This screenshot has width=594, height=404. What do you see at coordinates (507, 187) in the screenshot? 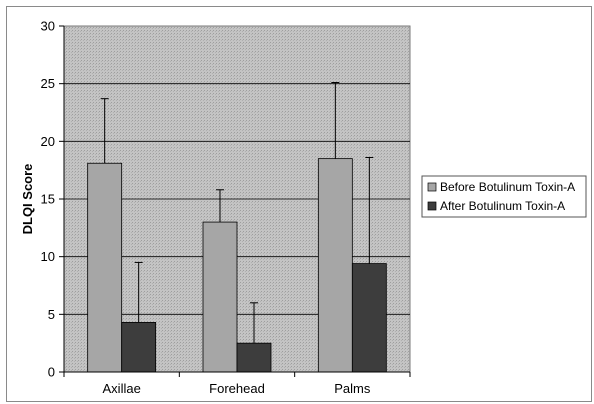
I see `legend-label-before: Before Botulinum Toxin-A` at bounding box center [507, 187].